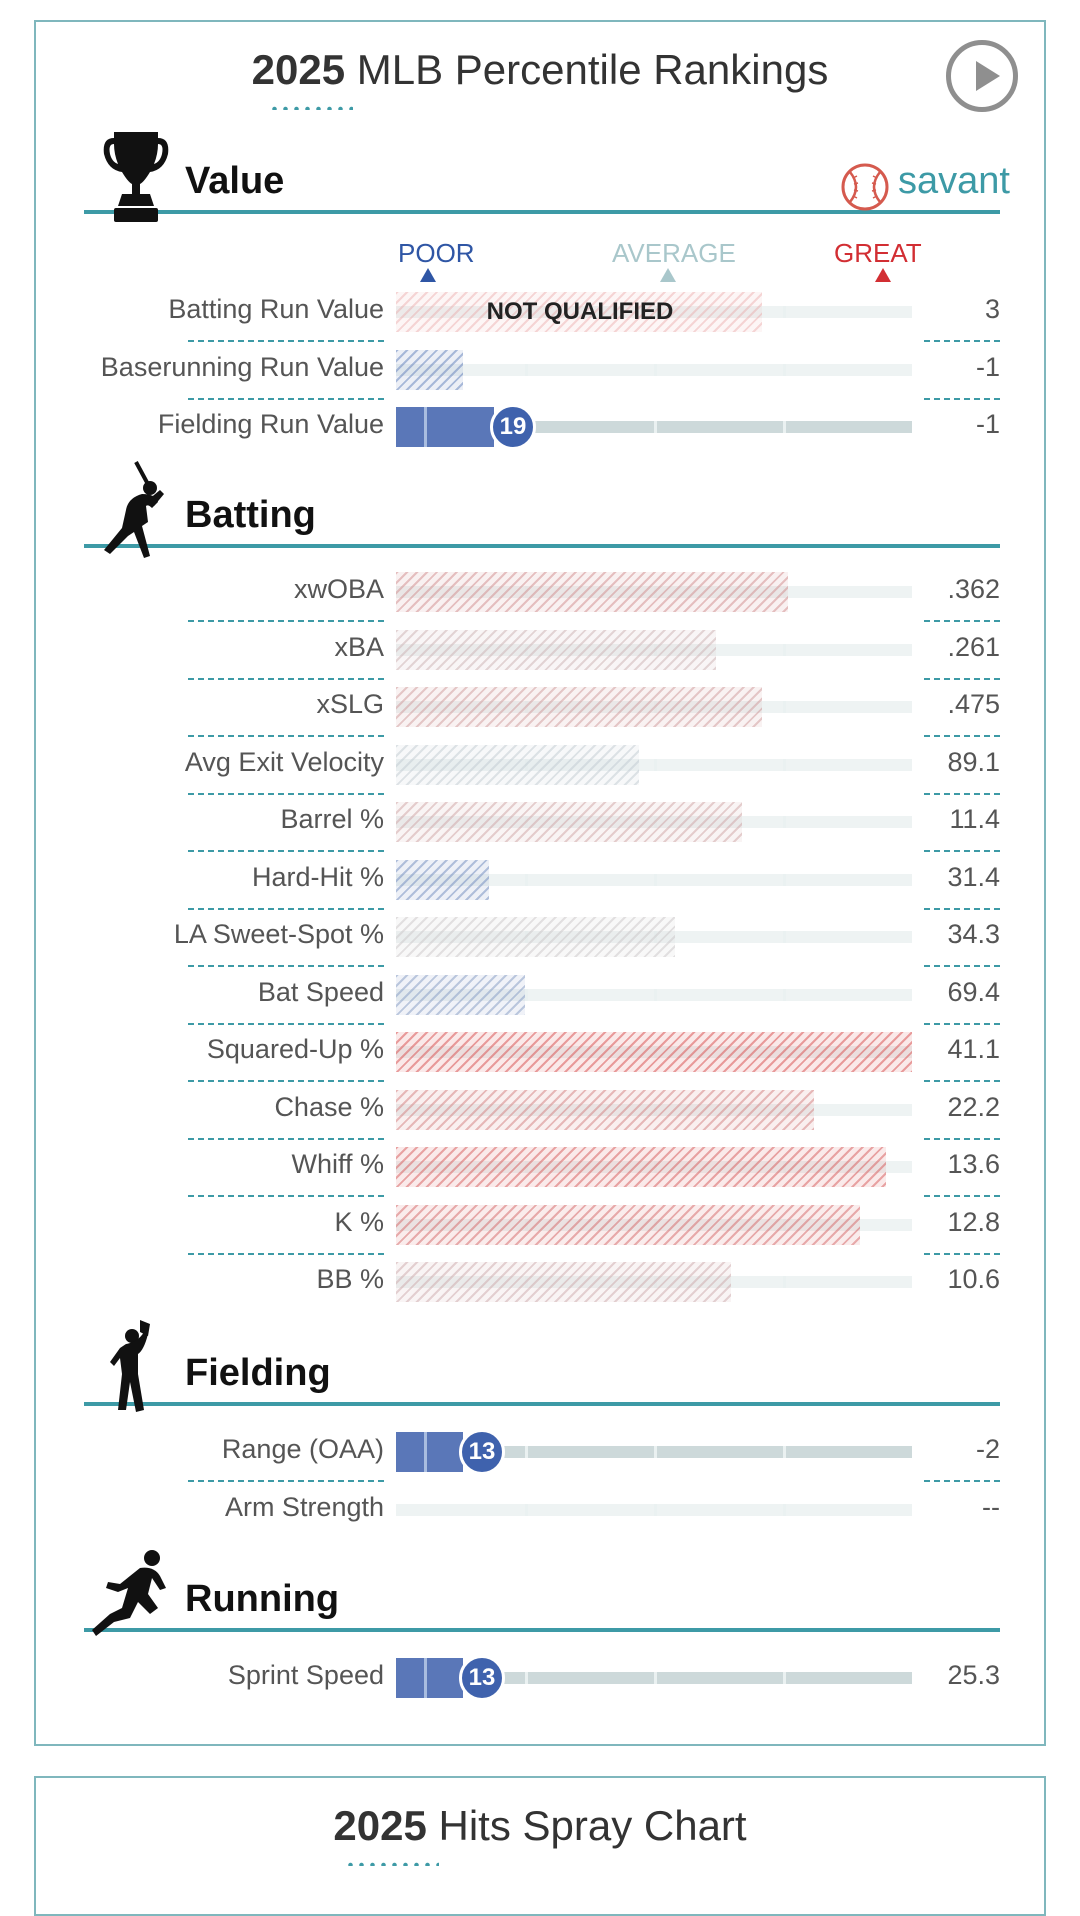 The width and height of the screenshot is (1080, 1916). Describe the element at coordinates (973, 1221) in the screenshot. I see `metric-value: 12.8` at that location.